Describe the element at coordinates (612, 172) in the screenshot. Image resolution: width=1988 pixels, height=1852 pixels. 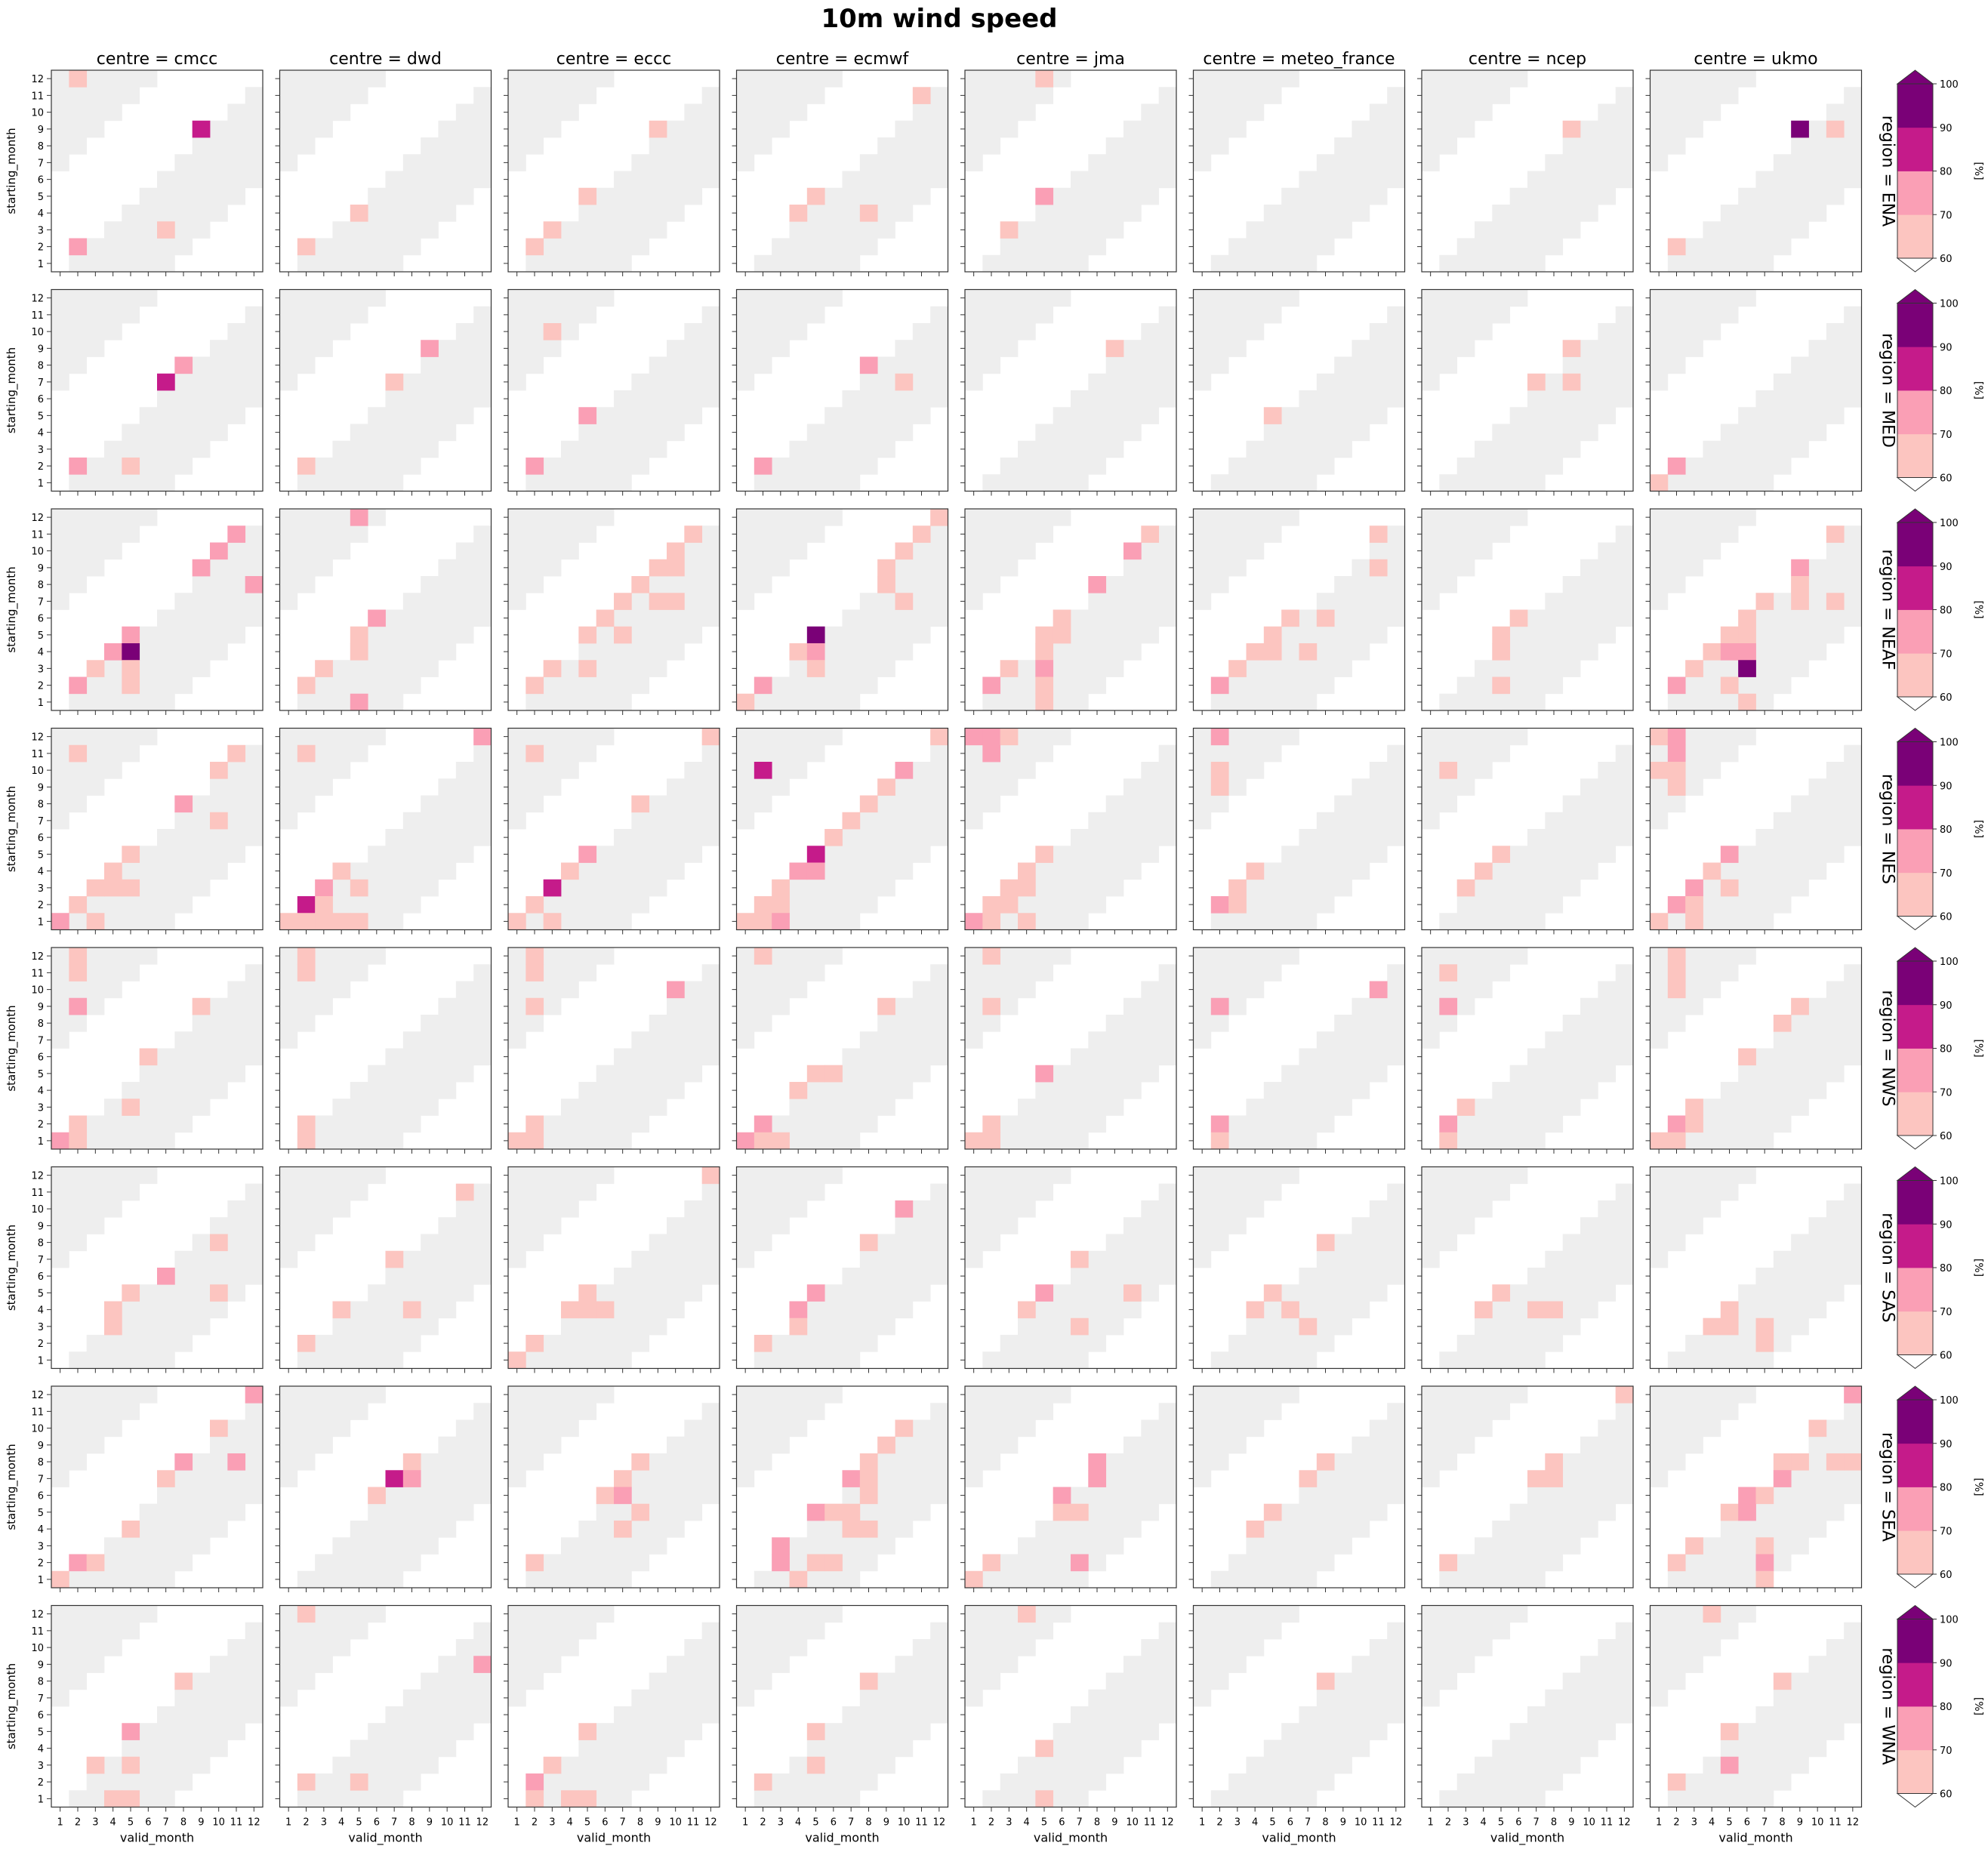
I see `panel-eccc-ENA` at that location.